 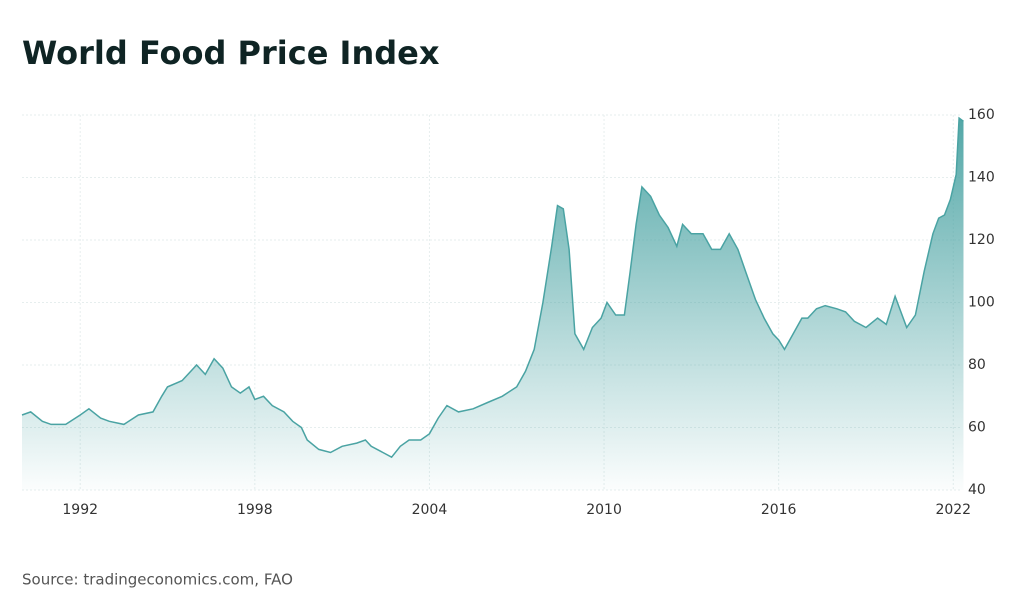 What do you see at coordinates (981, 178) in the screenshot?
I see `y-tick-label: 140` at bounding box center [981, 178].